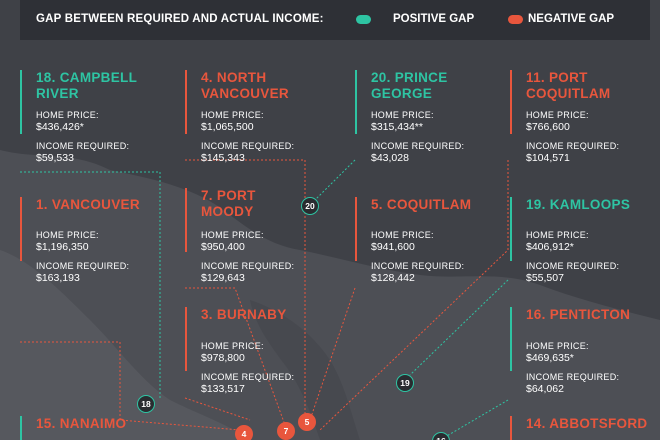  What do you see at coordinates (587, 423) in the screenshot?
I see `city-name: 14. ABBOTSFORD` at bounding box center [587, 423].